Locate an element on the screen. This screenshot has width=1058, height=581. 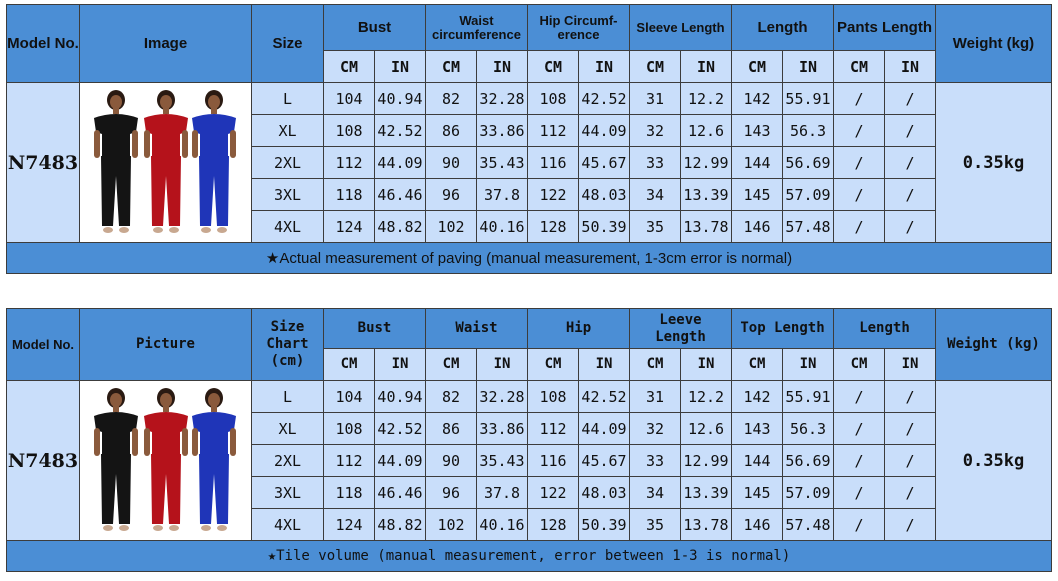
sleeve-length-header: Sleeve Length is located at coordinates (680, 27).